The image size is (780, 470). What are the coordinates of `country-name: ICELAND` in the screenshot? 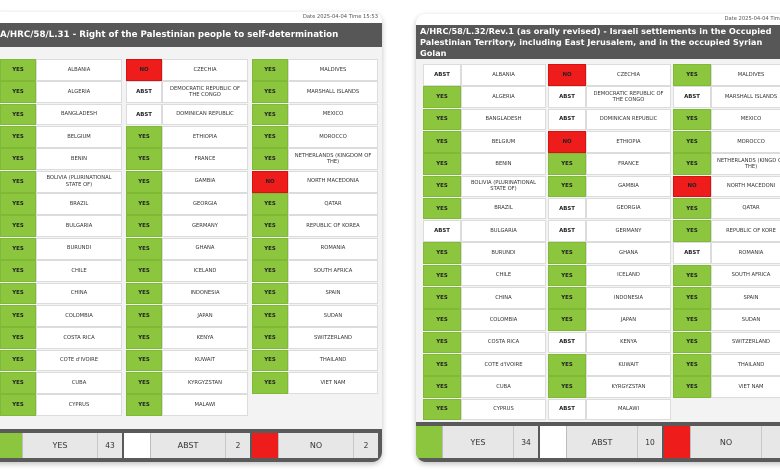 It's located at (628, 275).